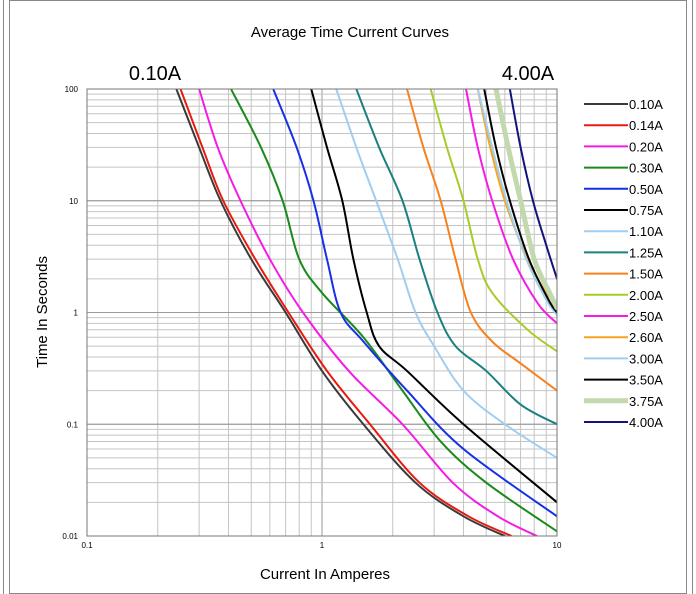 The image size is (696, 594). I want to click on legend-label: 1.25A, so click(646, 252).